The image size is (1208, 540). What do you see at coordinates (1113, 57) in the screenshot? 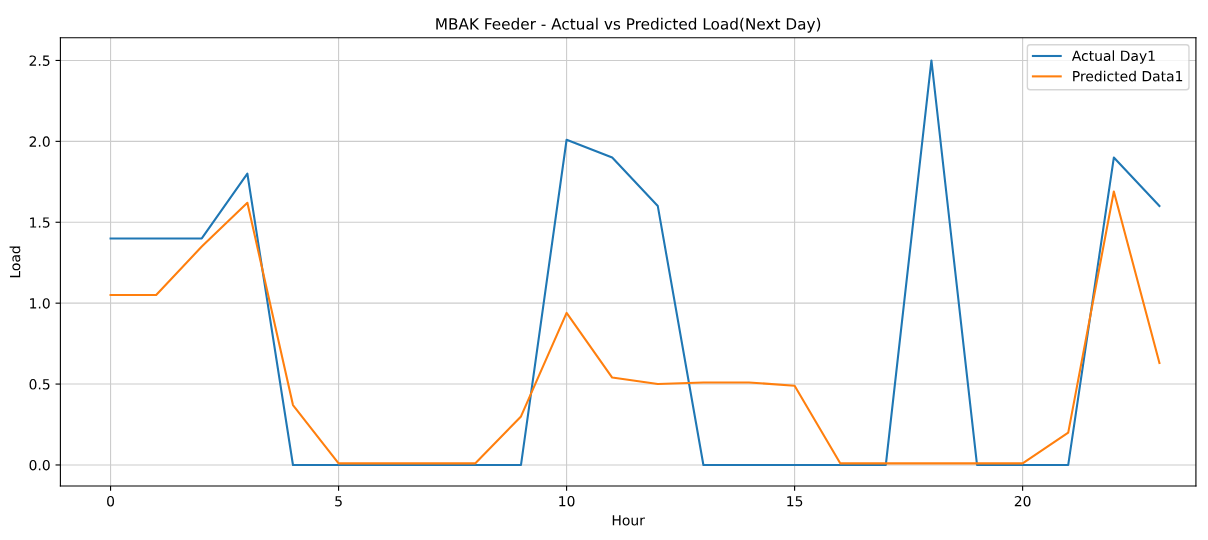
I see `legend-label: Actual Day1` at bounding box center [1113, 57].